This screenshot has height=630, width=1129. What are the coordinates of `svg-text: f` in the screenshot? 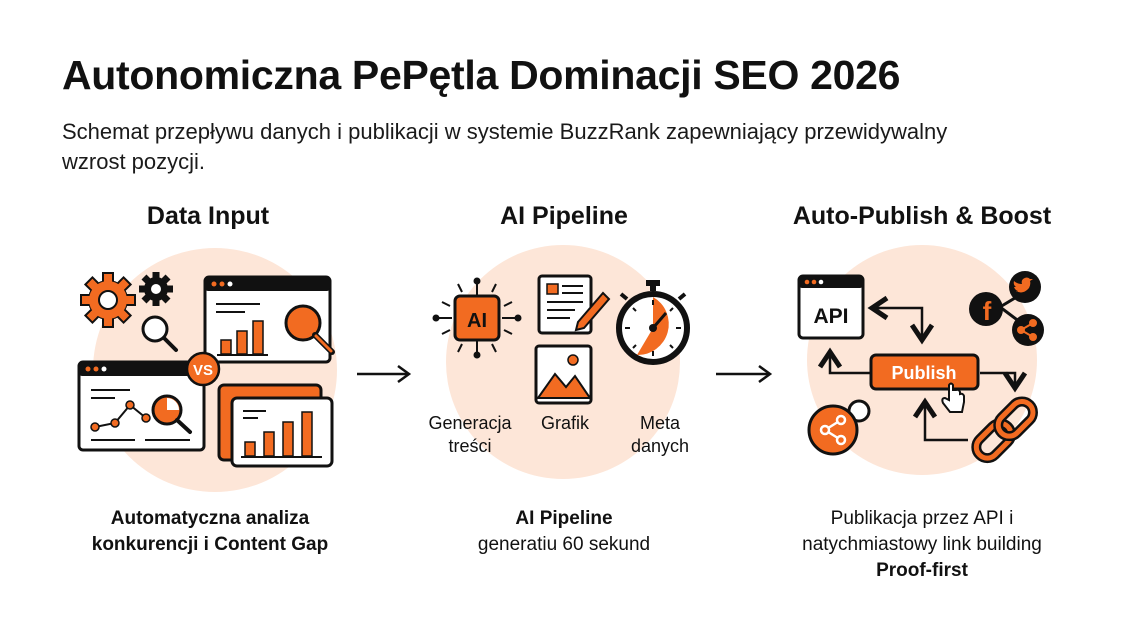 It's located at (987, 311).